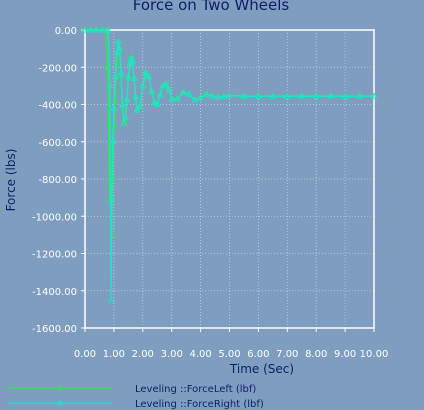  I want to click on y-tick-label: -1200.00, so click(54, 255).